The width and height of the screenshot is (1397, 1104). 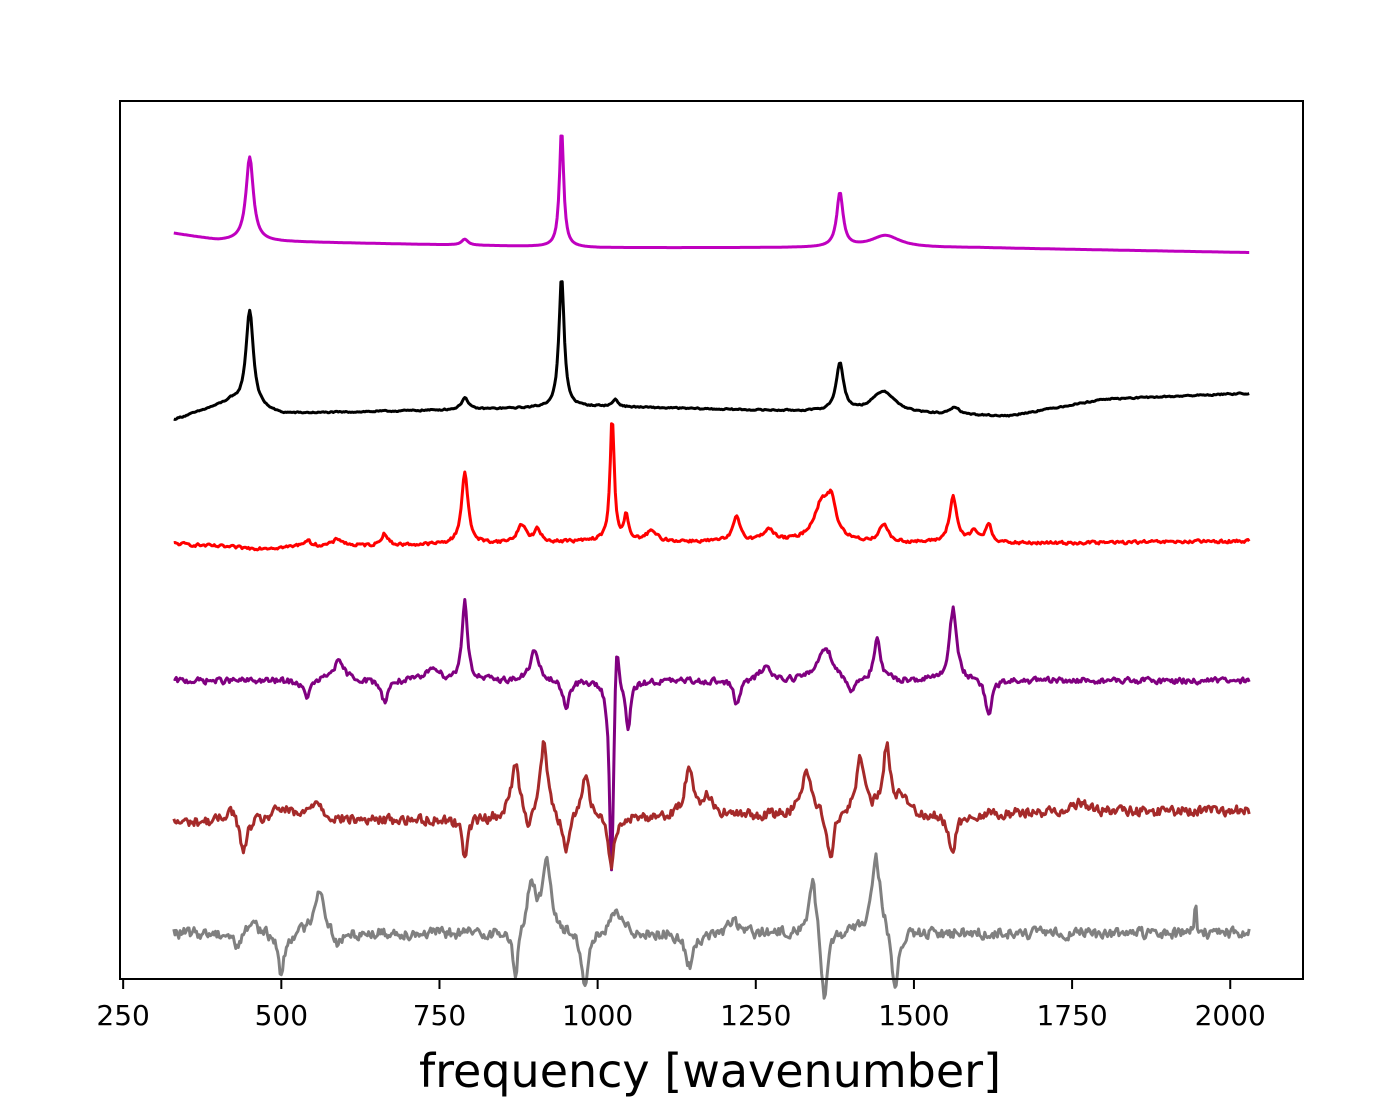 What do you see at coordinates (681, 1005) in the screenshot?
I see `x-axis-ticks: 250 500 750 1000 1250 1500 1750 2000` at bounding box center [681, 1005].